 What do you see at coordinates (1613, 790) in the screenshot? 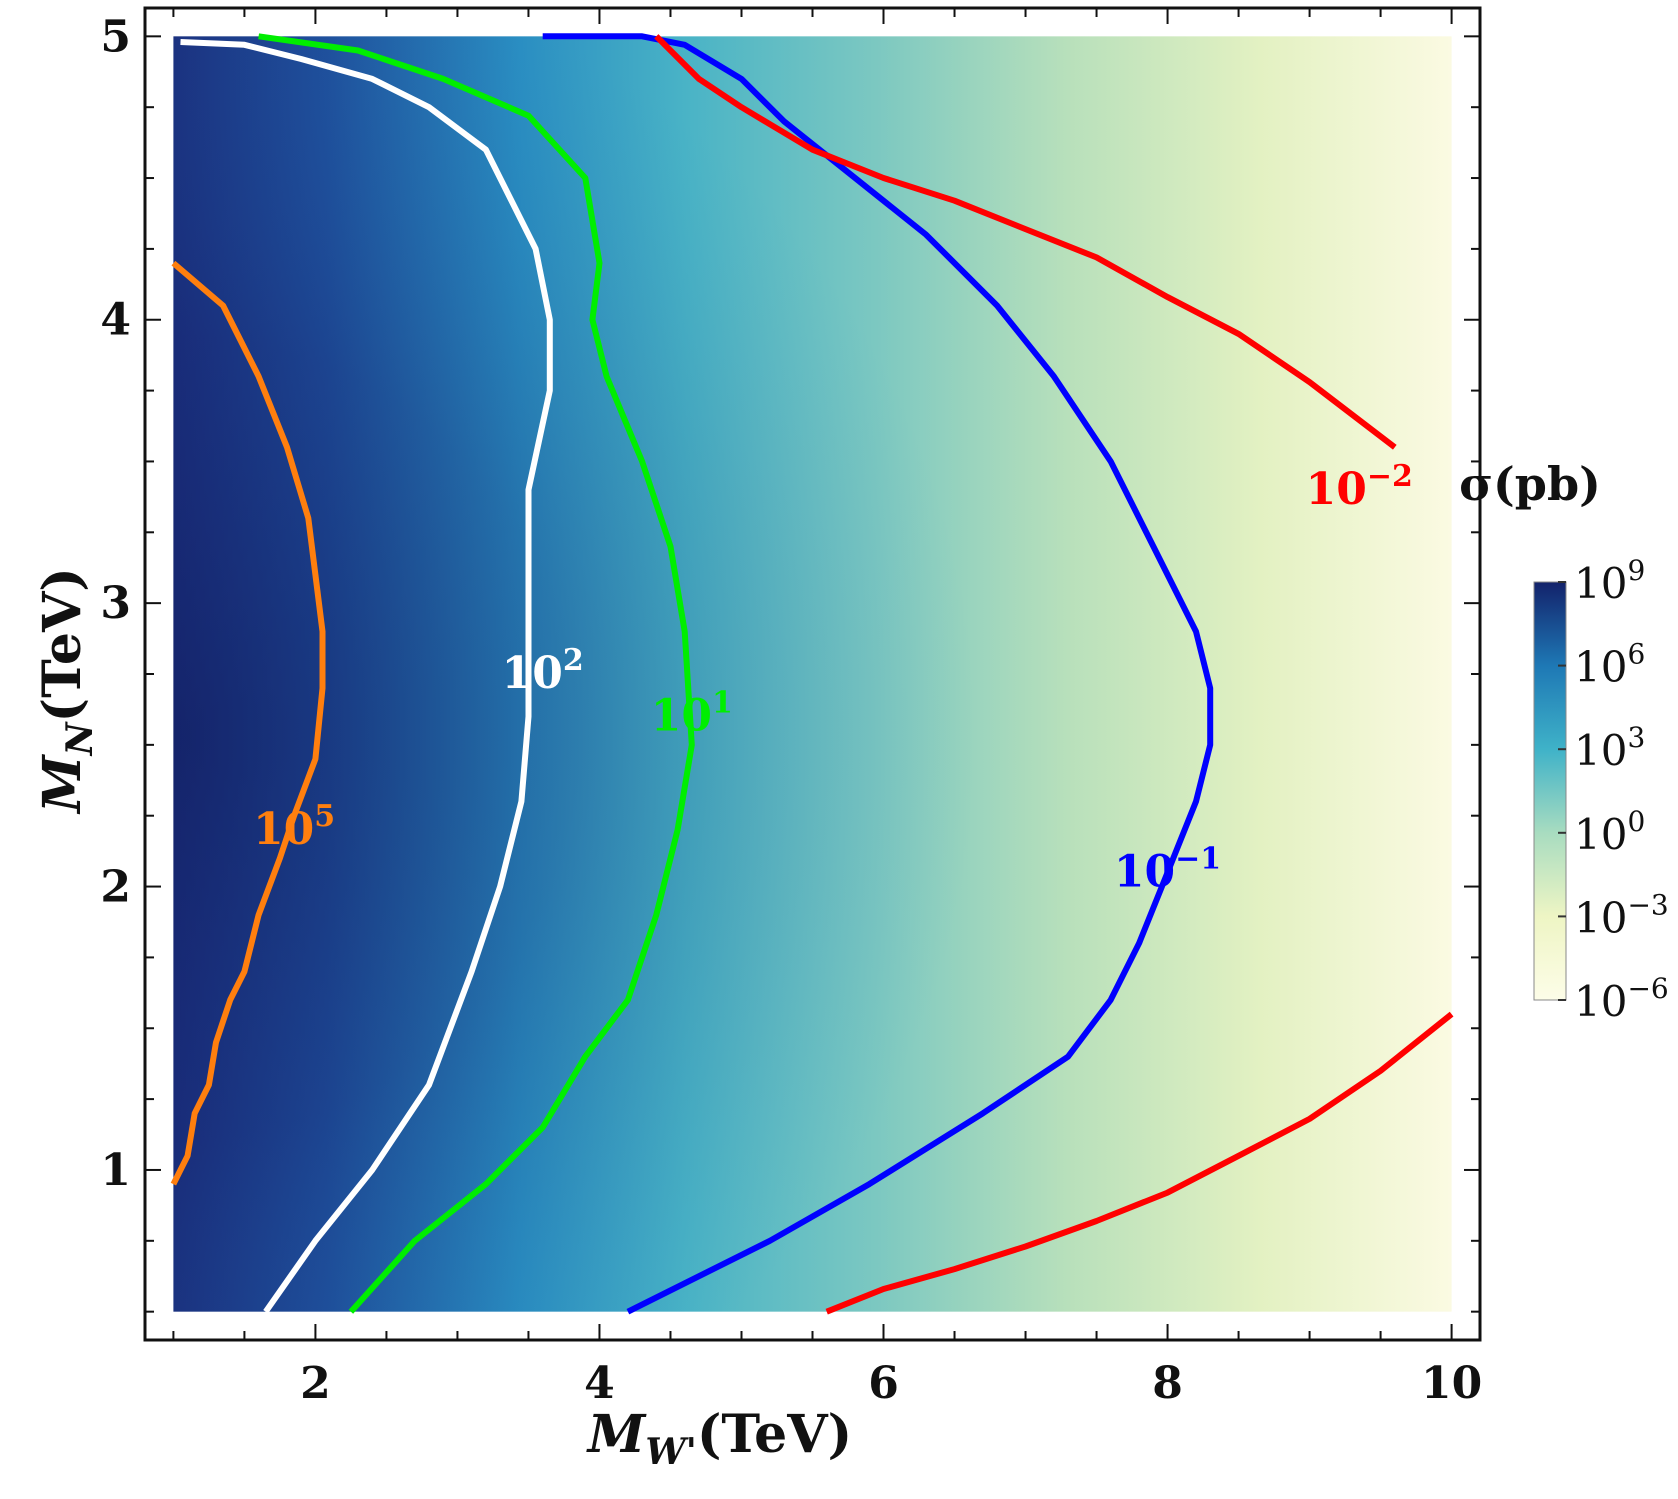
I see `colorbar-ticks: 10⁹ 10⁶ 10³ 10⁰ 10⁻³ 10⁻⁶` at bounding box center [1613, 790].